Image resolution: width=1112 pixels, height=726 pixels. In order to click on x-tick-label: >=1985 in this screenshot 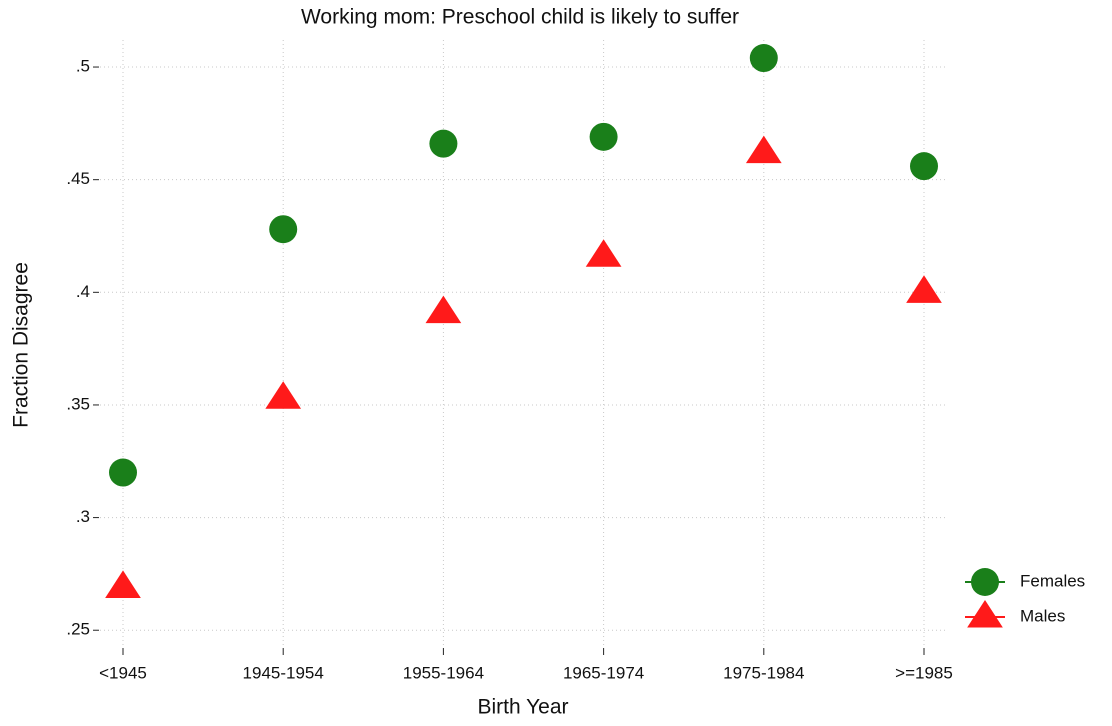, I will do `click(924, 672)`.